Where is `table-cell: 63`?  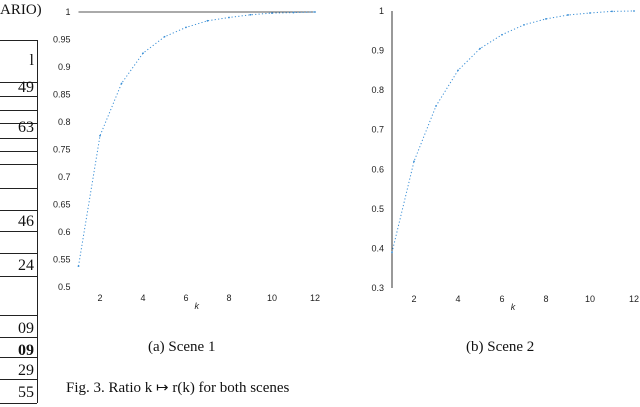
table-cell: 63 is located at coordinates (26, 127).